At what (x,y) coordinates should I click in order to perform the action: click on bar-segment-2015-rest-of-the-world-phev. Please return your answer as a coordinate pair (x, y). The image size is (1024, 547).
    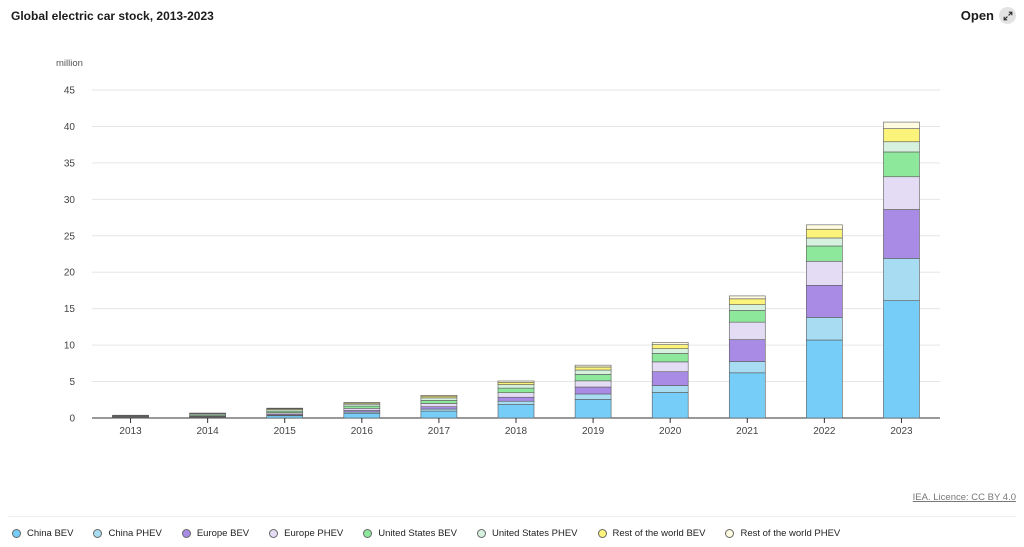
    Looking at the image, I should click on (285, 408).